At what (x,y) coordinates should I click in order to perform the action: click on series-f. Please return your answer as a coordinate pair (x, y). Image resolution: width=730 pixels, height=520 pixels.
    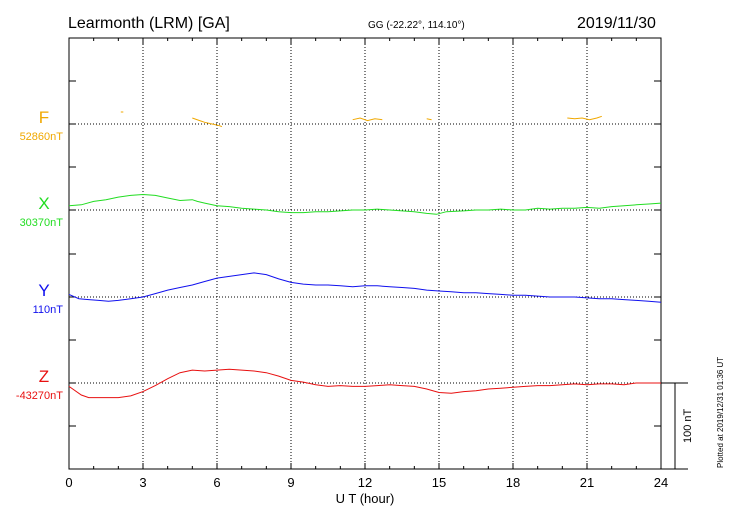
    Looking at the image, I should click on (361, 119).